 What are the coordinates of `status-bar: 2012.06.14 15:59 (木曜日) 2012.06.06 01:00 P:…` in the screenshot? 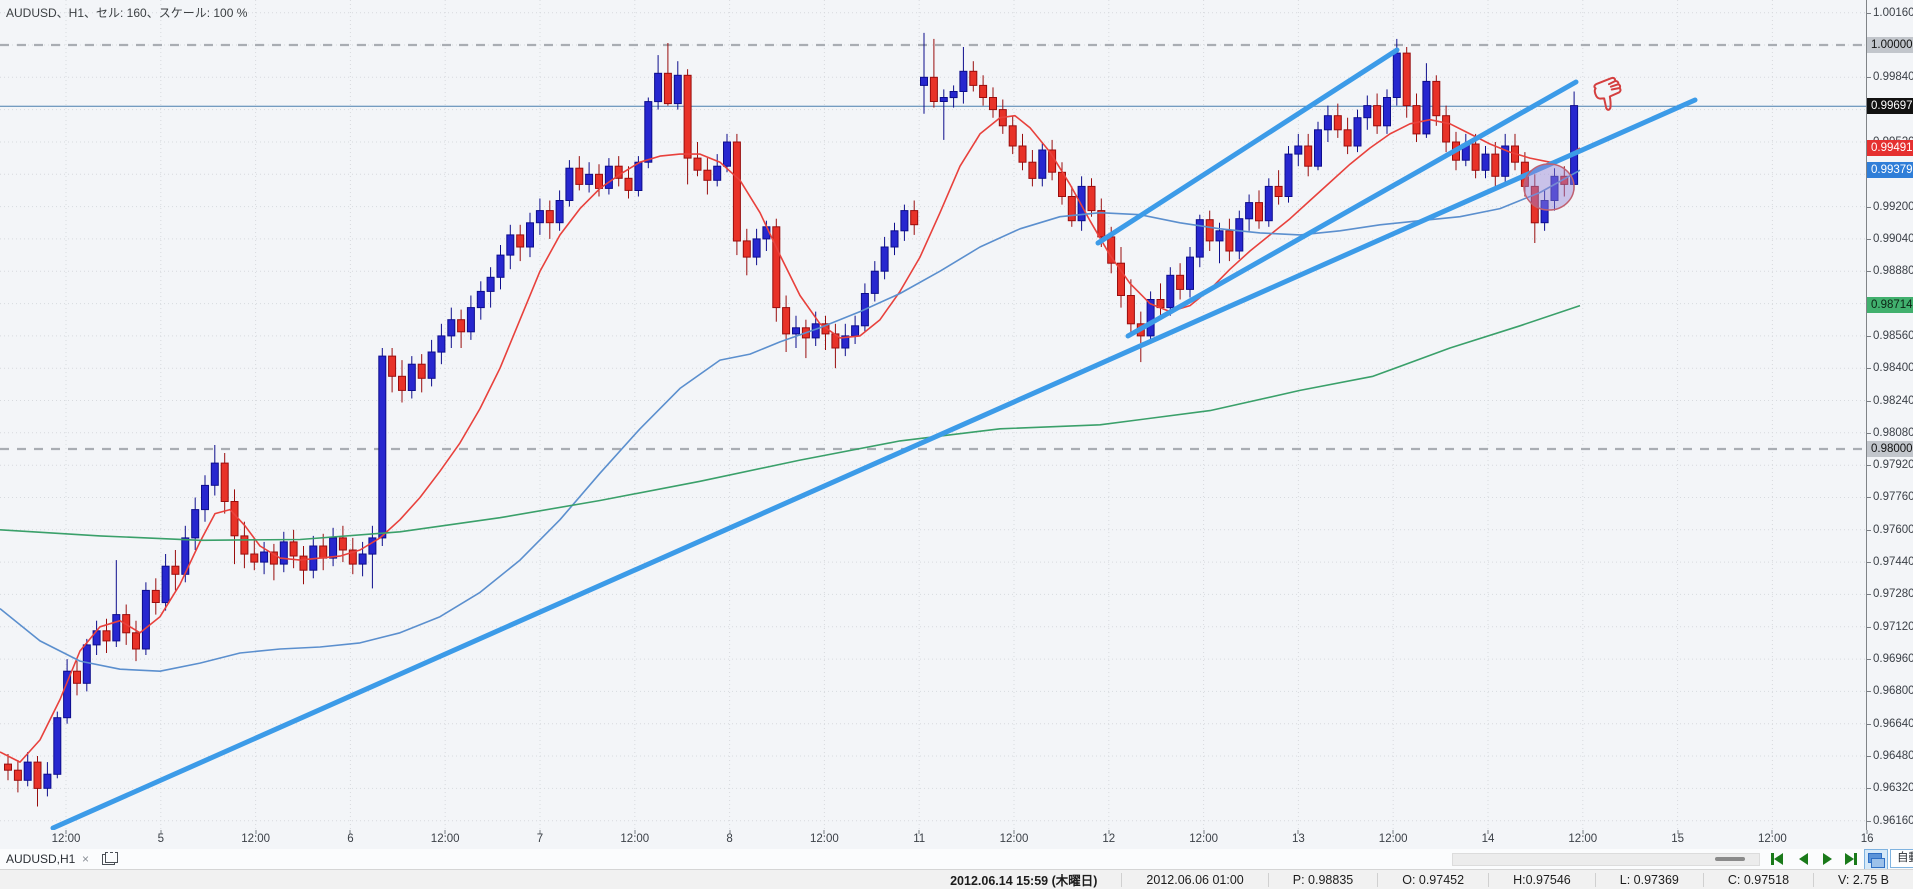 It's located at (956, 879).